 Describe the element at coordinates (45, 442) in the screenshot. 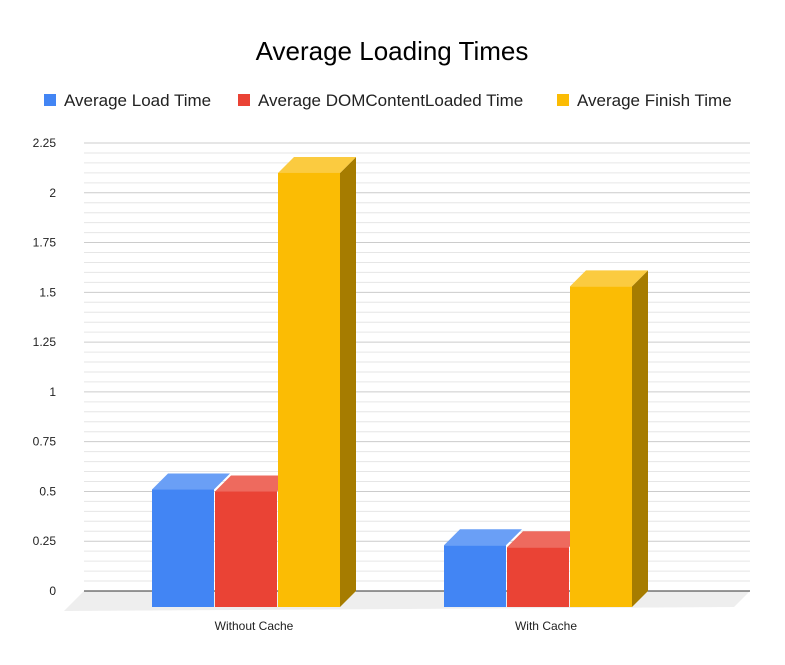

I see `y-tick-label: 0.75` at that location.